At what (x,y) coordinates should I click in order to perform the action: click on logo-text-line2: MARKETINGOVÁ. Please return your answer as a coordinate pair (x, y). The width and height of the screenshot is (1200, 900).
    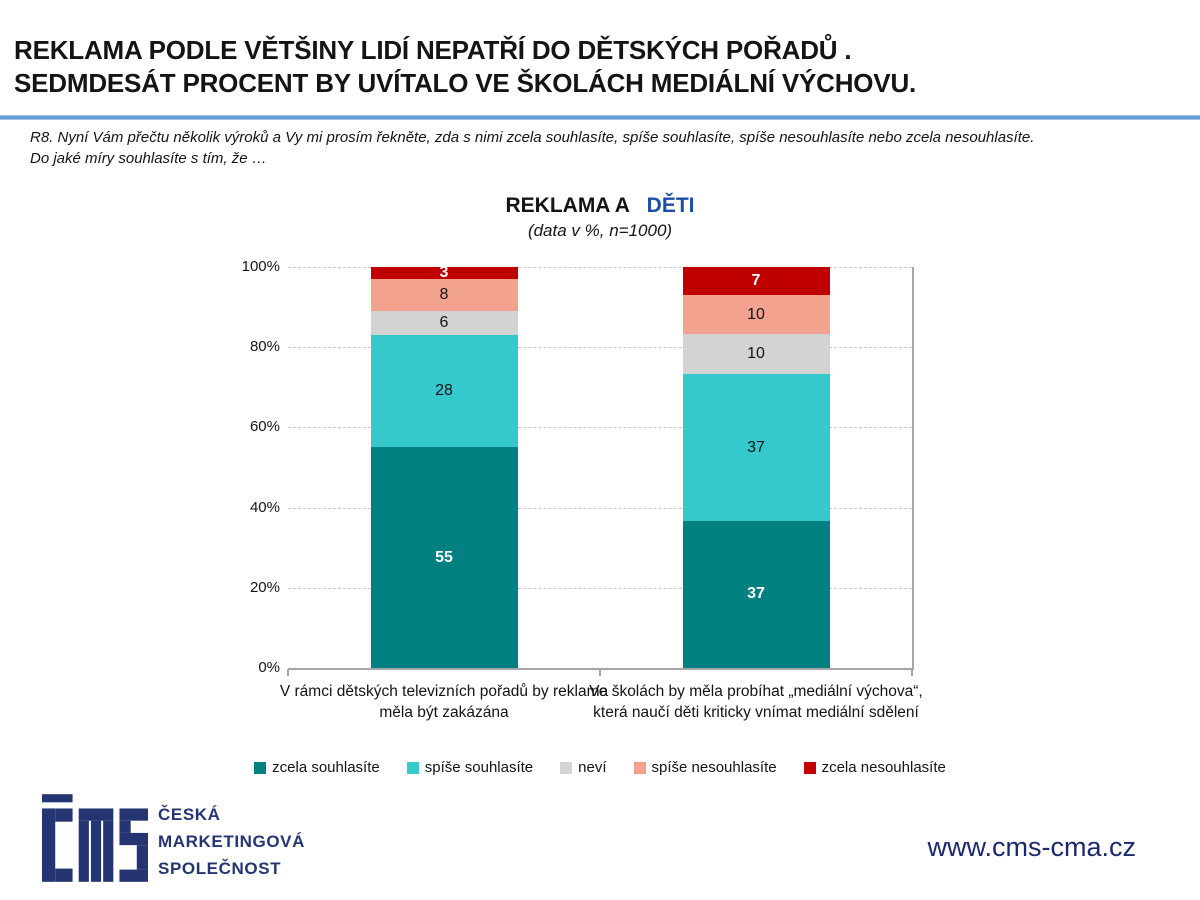
    Looking at the image, I should click on (231, 841).